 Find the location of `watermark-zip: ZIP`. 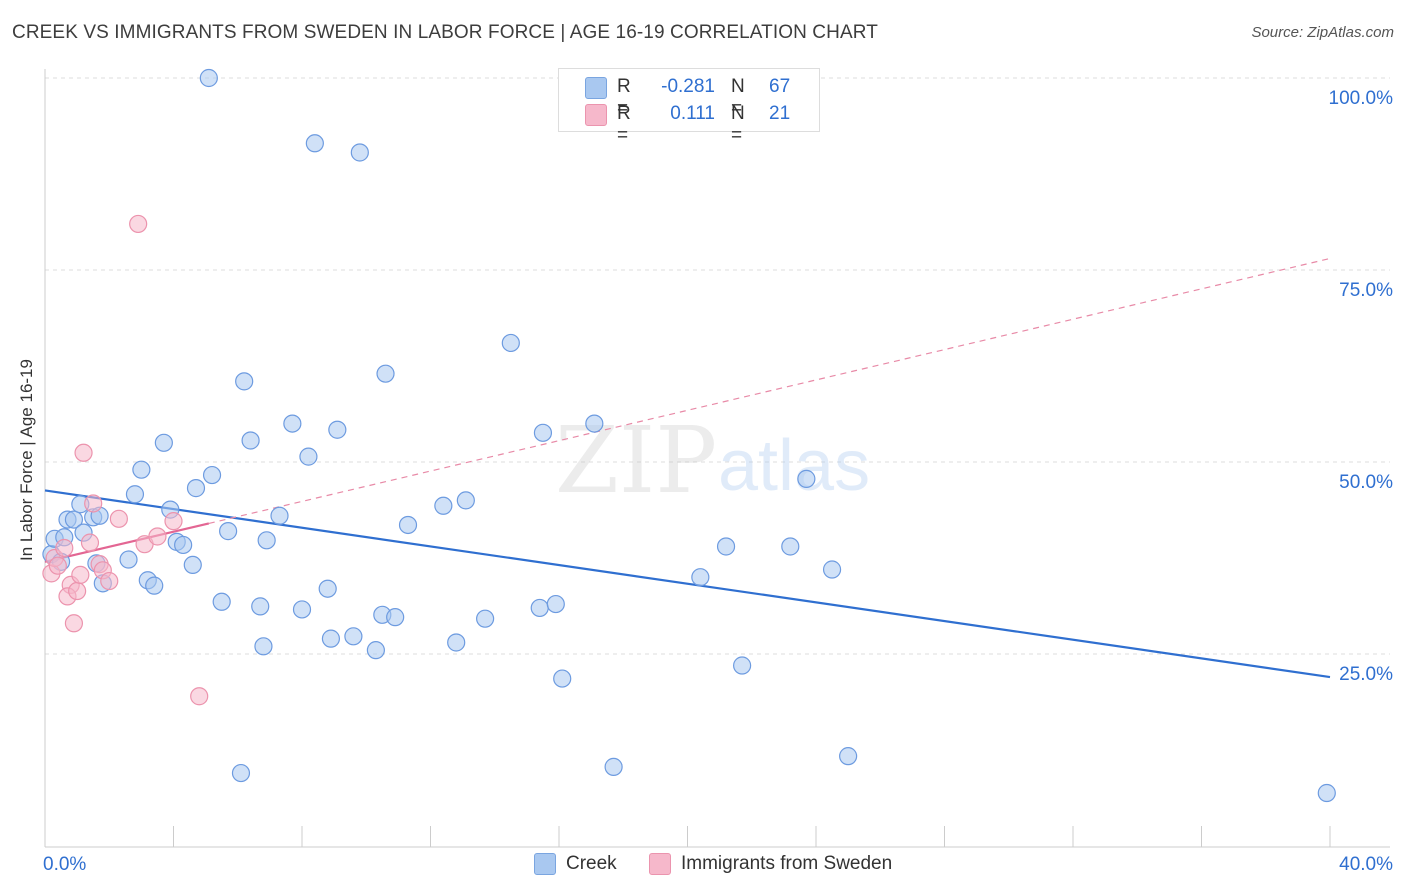

watermark-zip: ZIP is located at coordinates (636, 460).